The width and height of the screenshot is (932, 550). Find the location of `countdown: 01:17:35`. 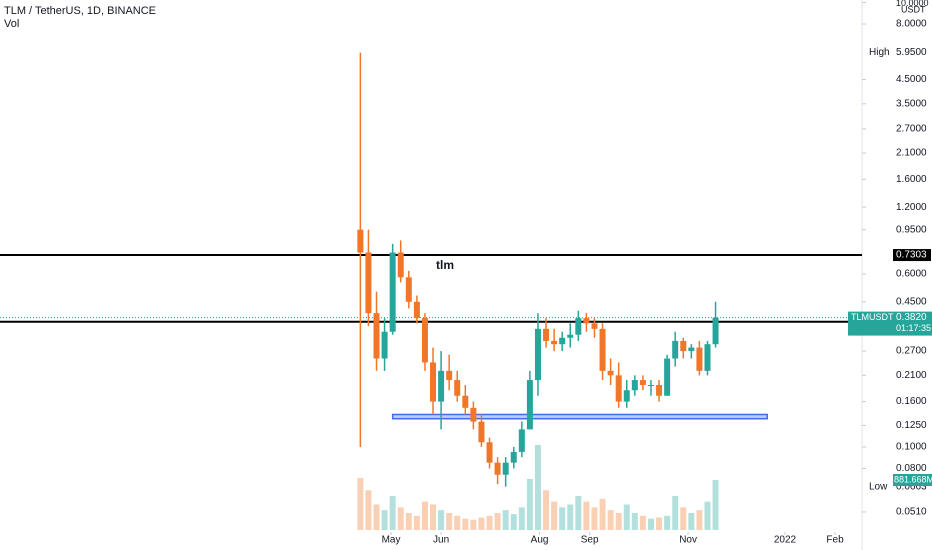

countdown: 01:17:35 is located at coordinates (913, 328).